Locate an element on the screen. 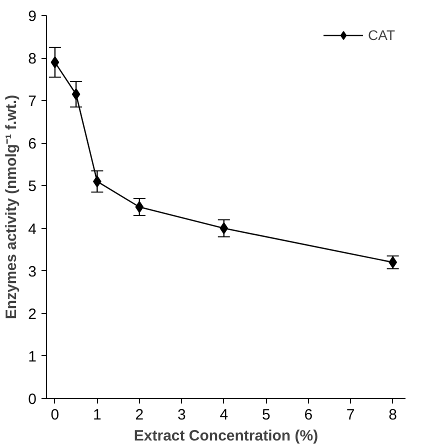  y-tick-label: 8 is located at coordinates (32, 59).